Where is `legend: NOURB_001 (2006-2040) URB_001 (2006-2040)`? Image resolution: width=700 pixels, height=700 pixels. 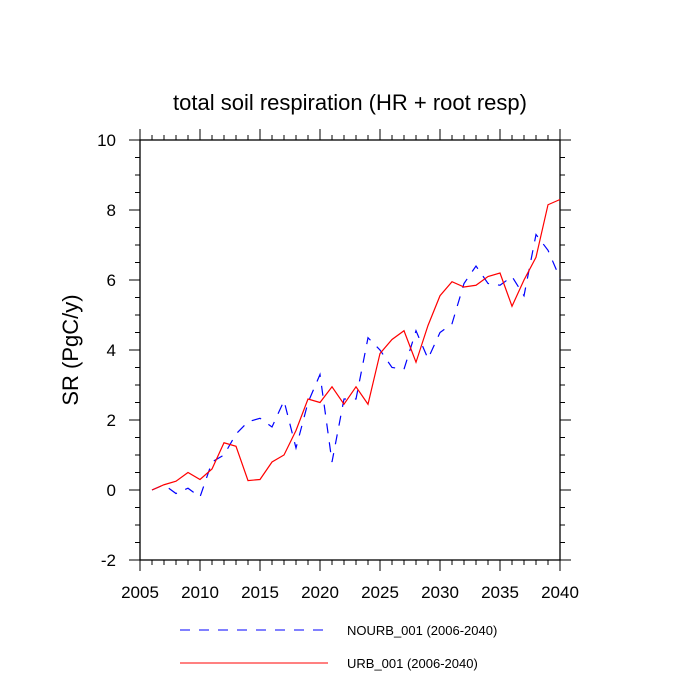
legend: NOURB_001 (2006-2040) URB_001 (2006-2040) is located at coordinates (338, 647).